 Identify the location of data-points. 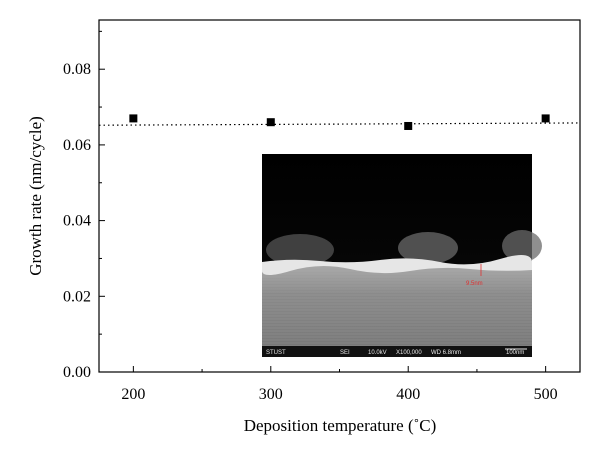
(339, 122).